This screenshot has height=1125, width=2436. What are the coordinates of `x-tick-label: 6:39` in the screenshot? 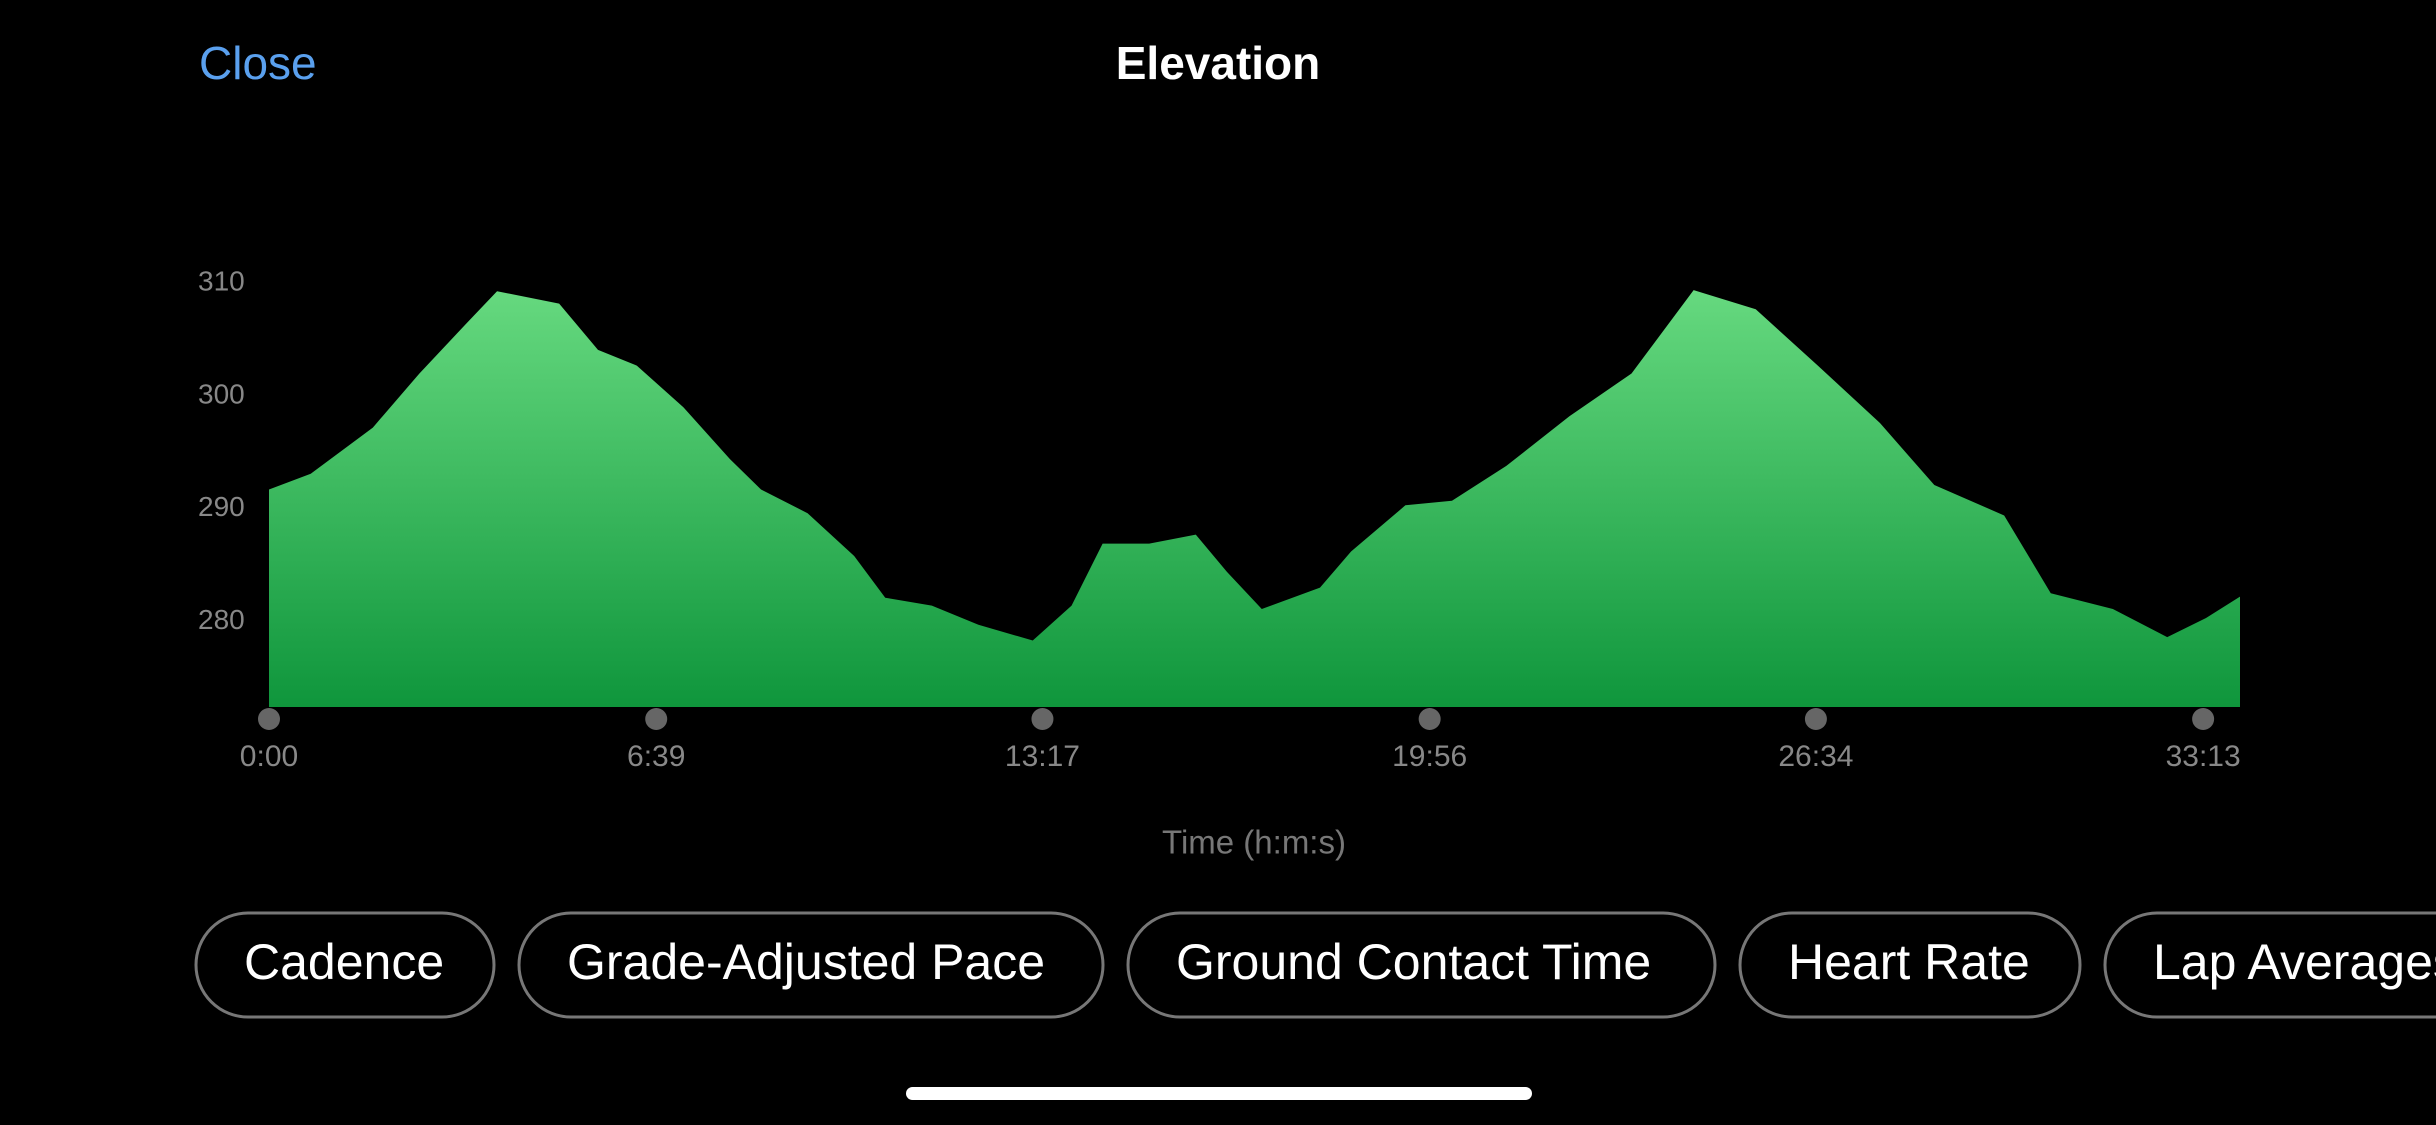 It's located at (656, 756).